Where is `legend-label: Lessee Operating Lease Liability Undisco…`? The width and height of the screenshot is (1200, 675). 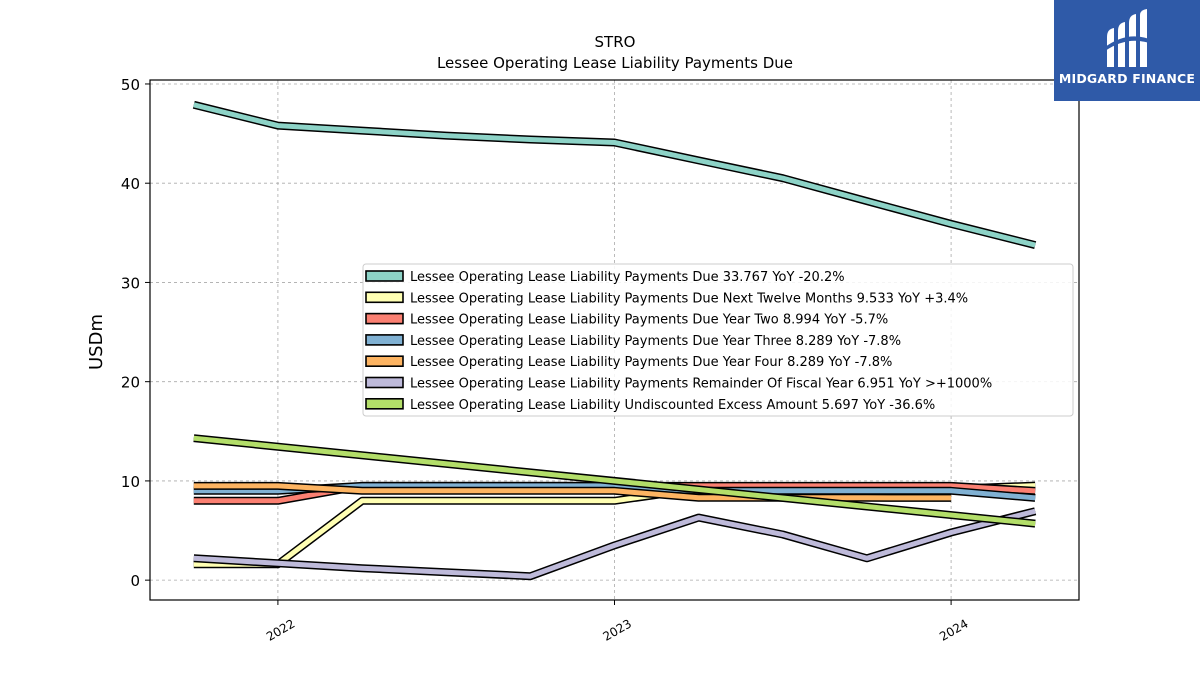
legend-label: Lessee Operating Lease Liability Undisco… is located at coordinates (672, 405).